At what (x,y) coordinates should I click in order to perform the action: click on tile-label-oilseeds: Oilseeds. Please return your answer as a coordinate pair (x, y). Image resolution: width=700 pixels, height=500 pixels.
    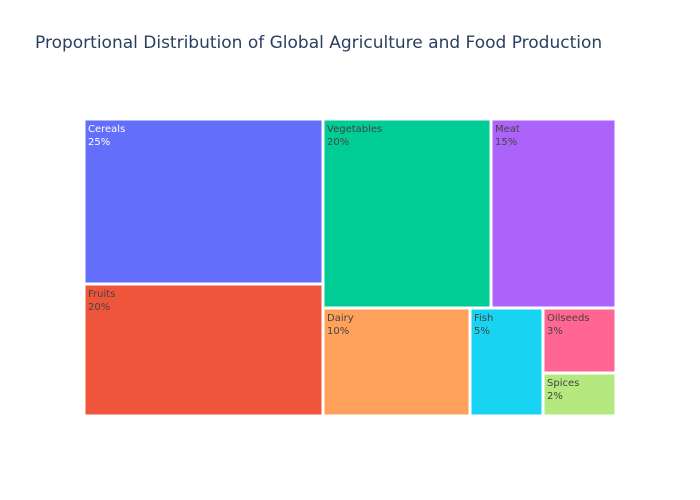
    Looking at the image, I should click on (568, 318).